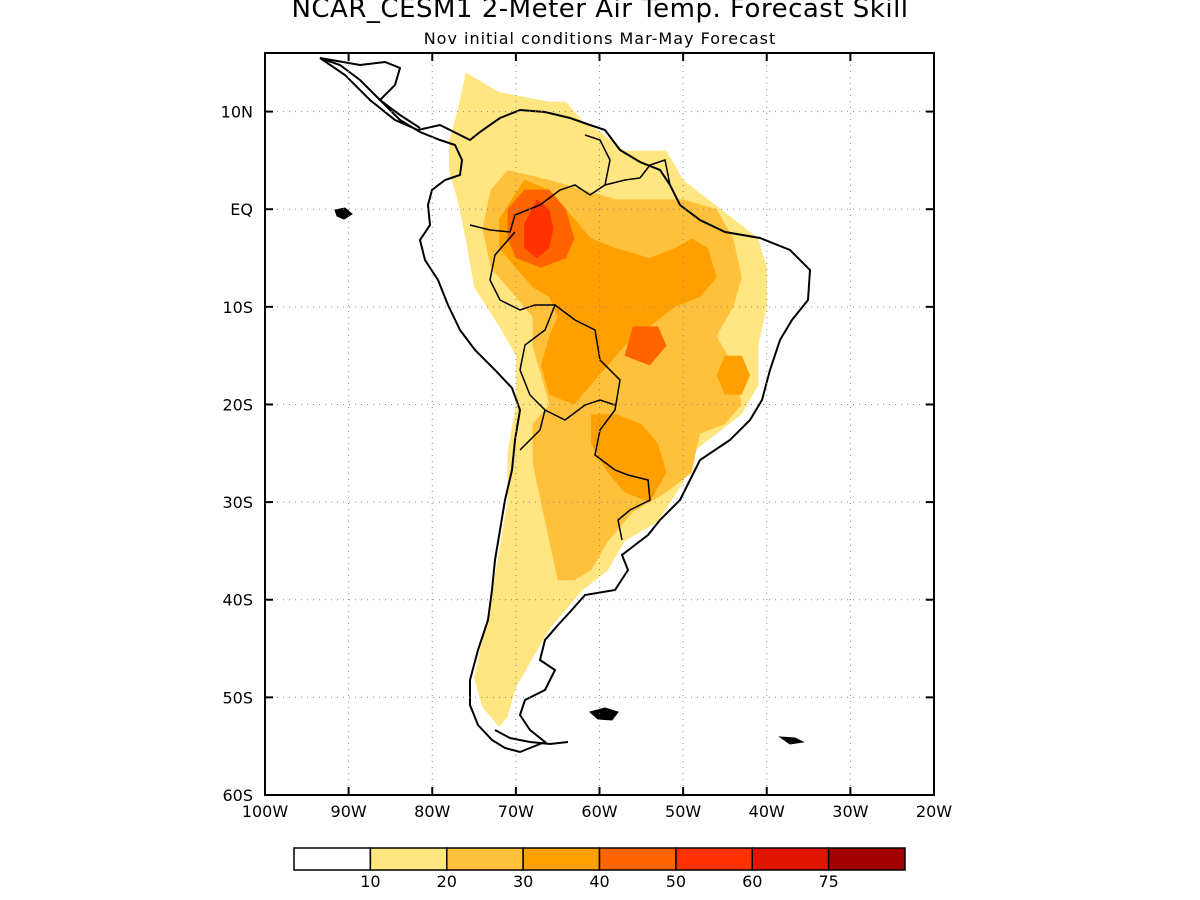 This screenshot has height=900, width=1200. Describe the element at coordinates (237, 697) in the screenshot. I see `y-tick-label-6: 50S` at that location.